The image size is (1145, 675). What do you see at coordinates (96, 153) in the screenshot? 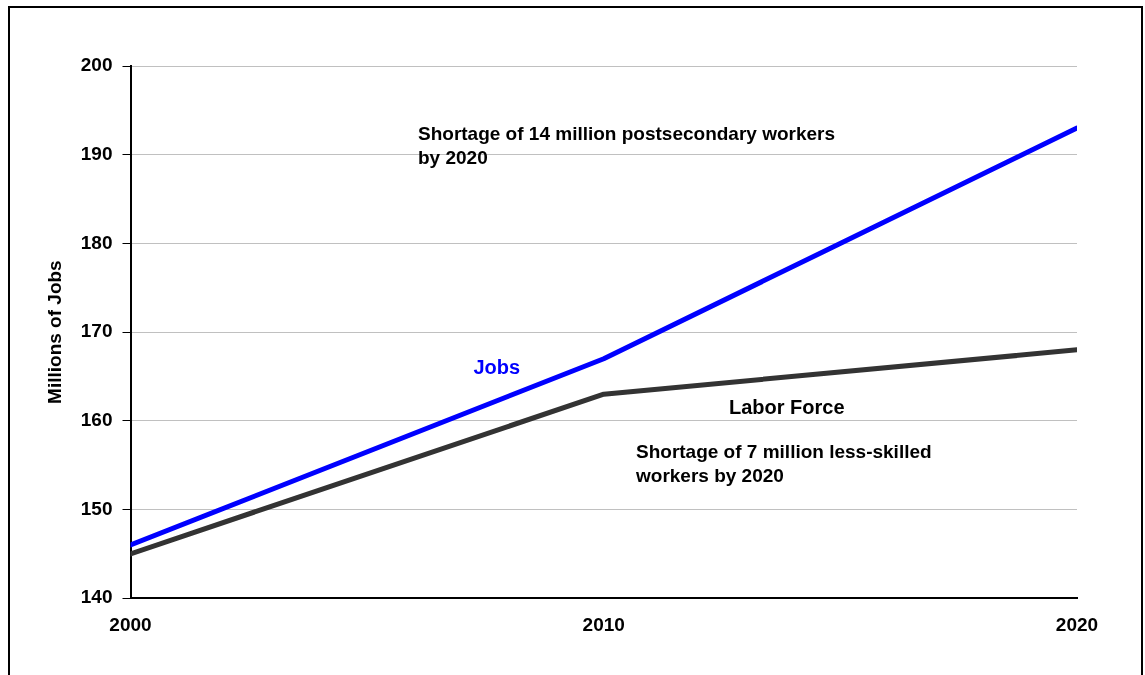
I see `y-tick-label: 190` at bounding box center [96, 153].